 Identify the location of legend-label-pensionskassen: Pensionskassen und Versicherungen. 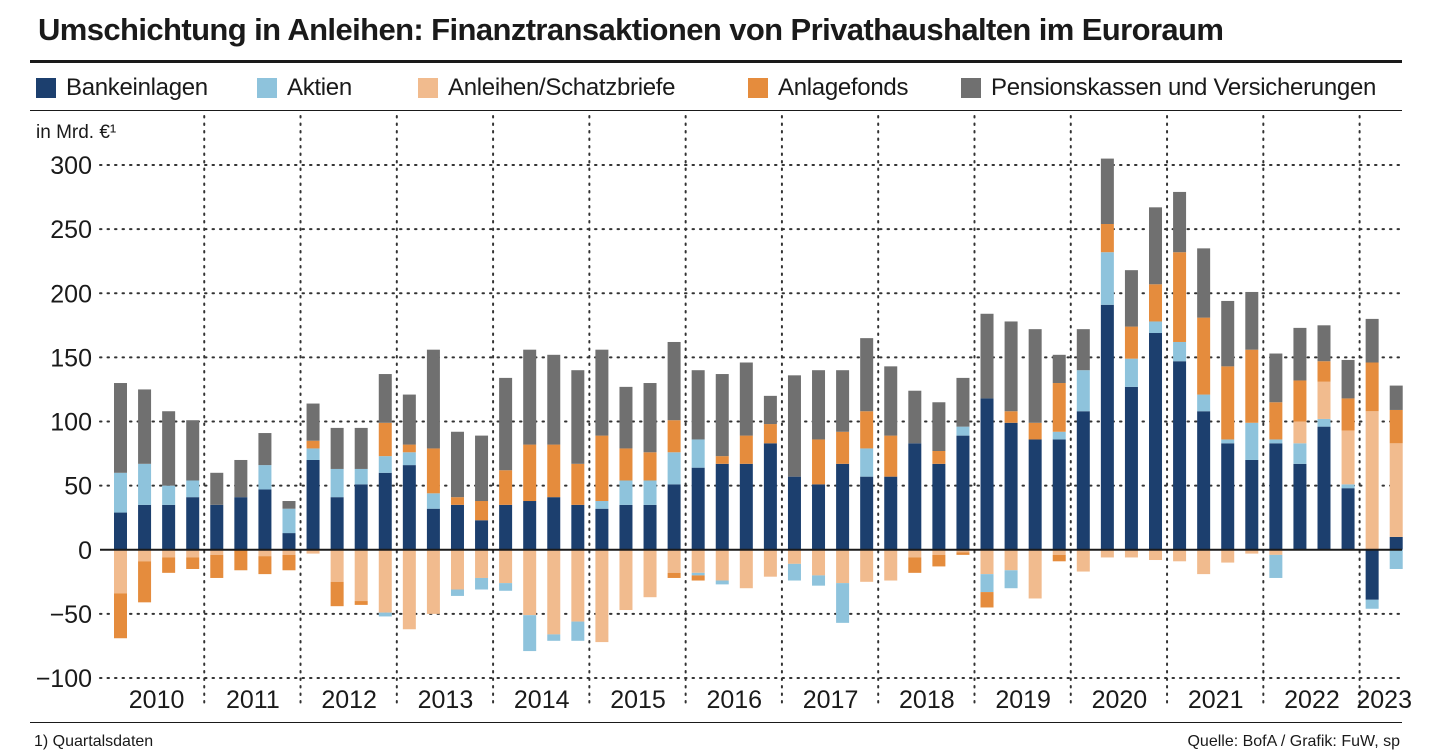
(1184, 87).